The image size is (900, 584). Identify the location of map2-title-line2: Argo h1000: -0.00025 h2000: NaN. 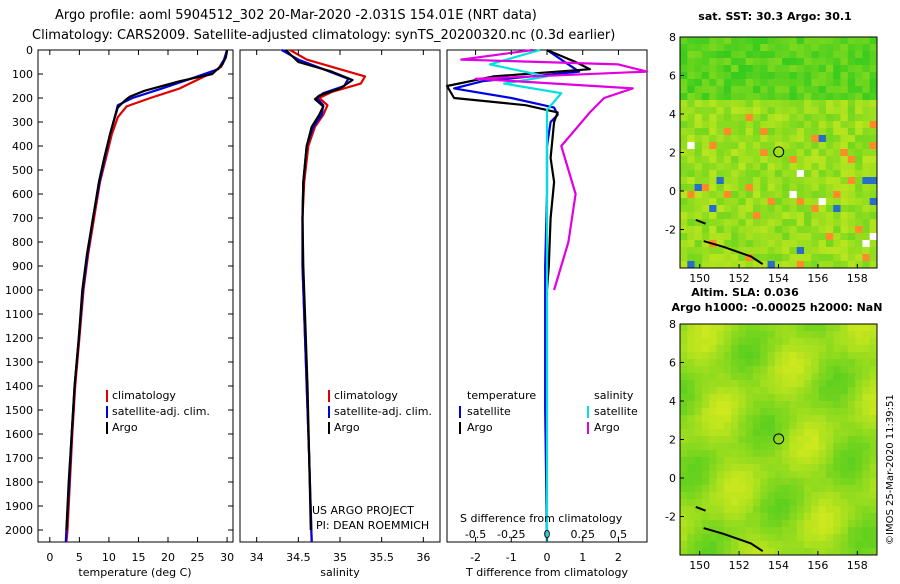
(777, 307).